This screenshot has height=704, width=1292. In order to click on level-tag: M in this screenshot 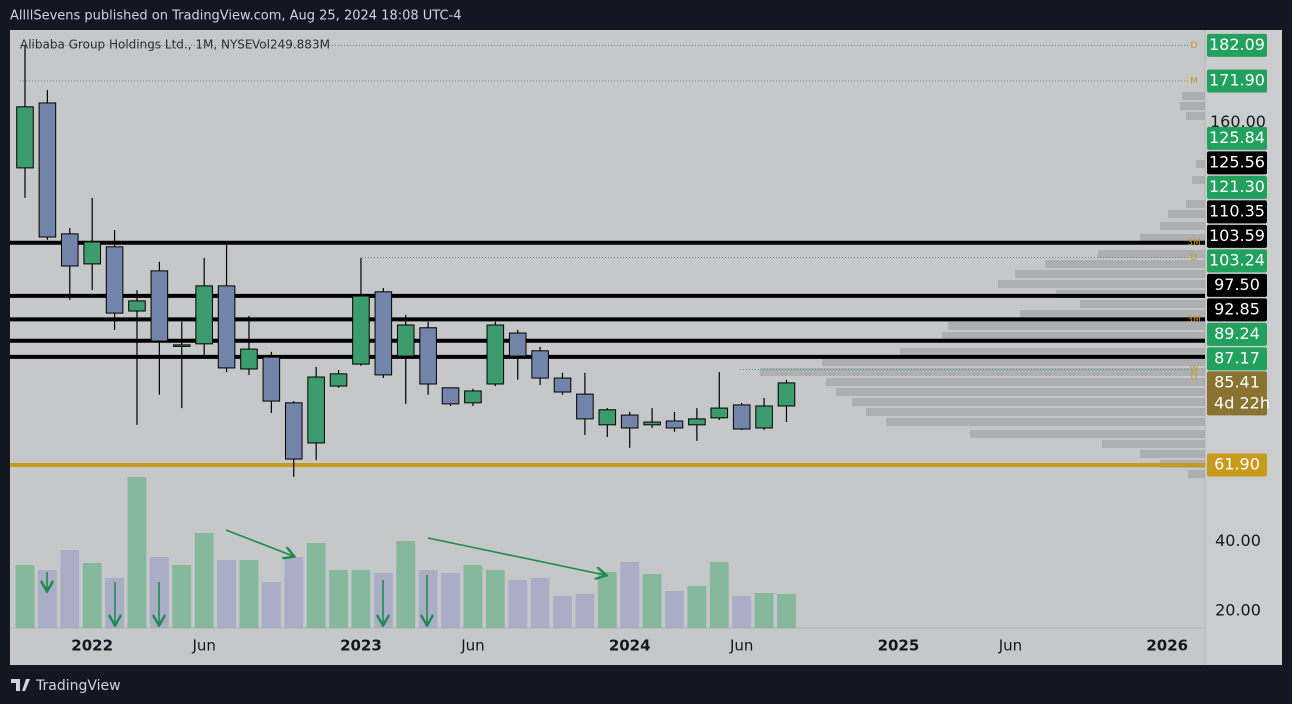, I will do `click(1194, 81)`.